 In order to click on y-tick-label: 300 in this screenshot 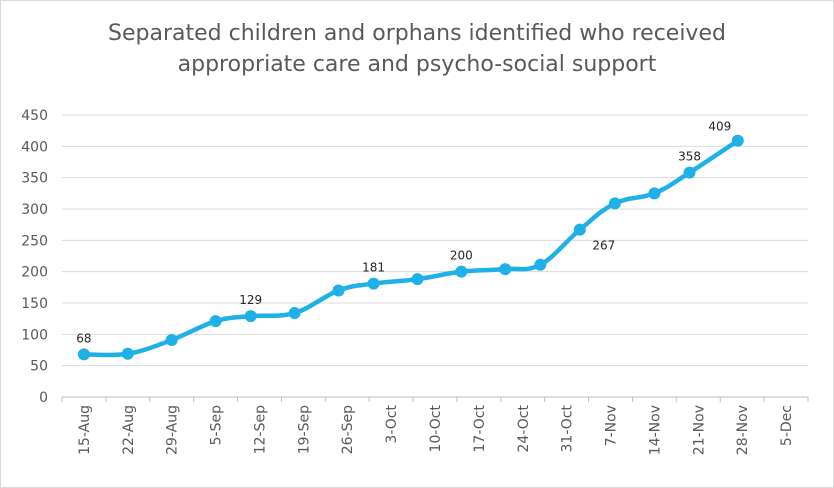, I will do `click(34, 210)`.